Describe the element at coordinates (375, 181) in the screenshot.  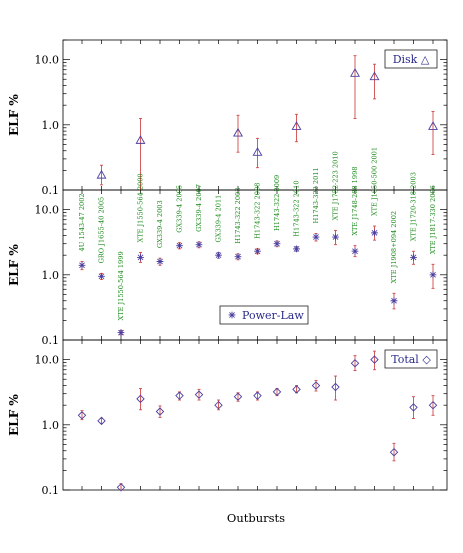
I see `source-label: XTE J1650-500 2001` at that location.